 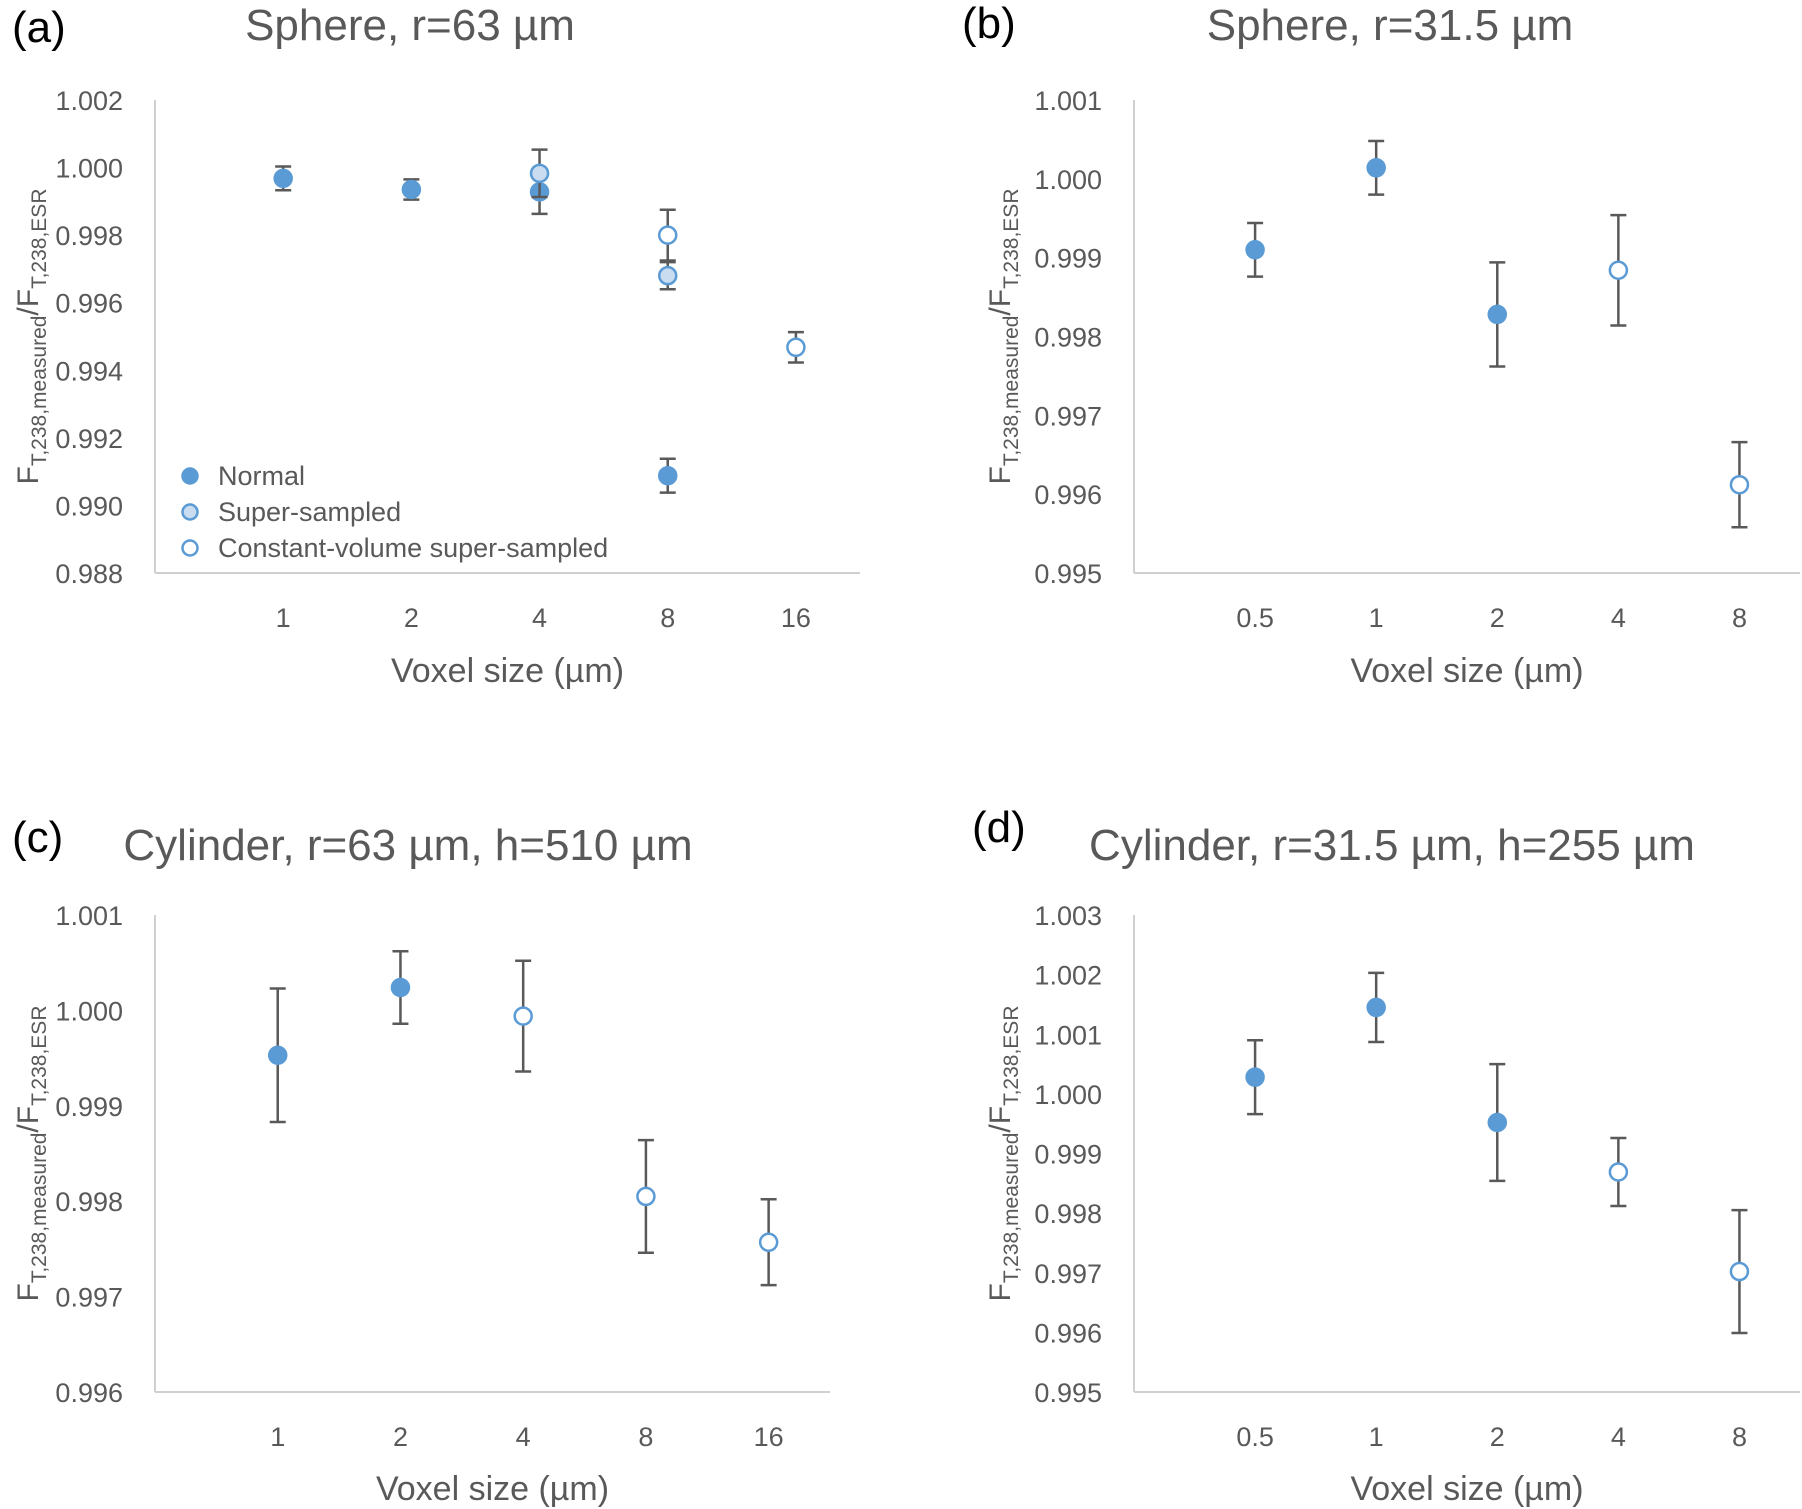 I want to click on panel-label: (b), so click(x=989, y=24).